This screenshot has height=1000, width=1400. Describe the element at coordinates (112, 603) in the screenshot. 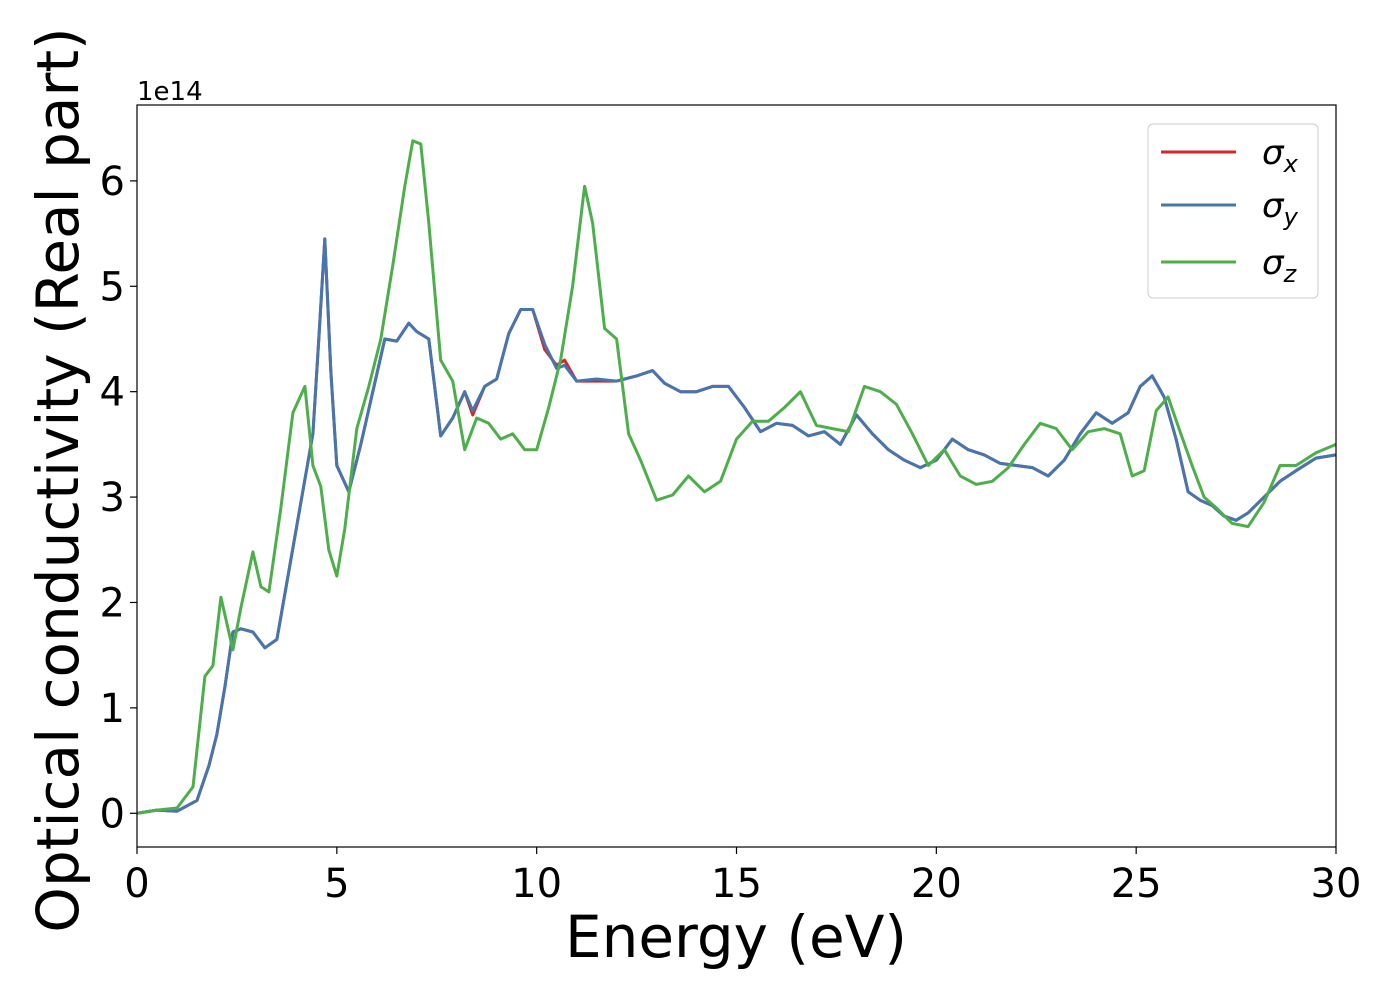

I see `y-tick-label: 2` at that location.